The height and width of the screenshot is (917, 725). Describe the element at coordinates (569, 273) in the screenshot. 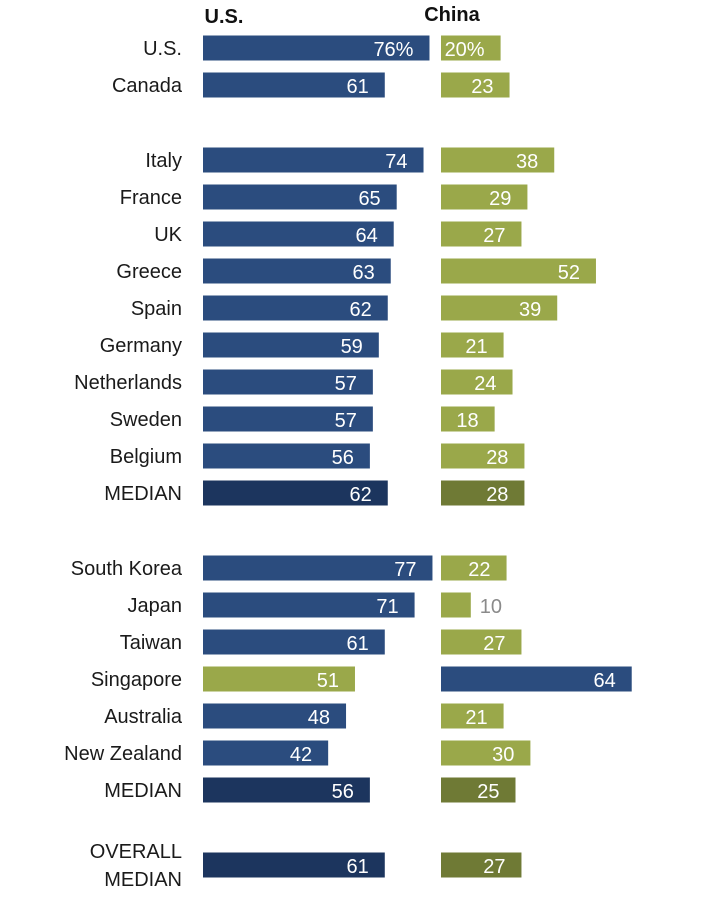

I see `china-value-label: 52` at that location.